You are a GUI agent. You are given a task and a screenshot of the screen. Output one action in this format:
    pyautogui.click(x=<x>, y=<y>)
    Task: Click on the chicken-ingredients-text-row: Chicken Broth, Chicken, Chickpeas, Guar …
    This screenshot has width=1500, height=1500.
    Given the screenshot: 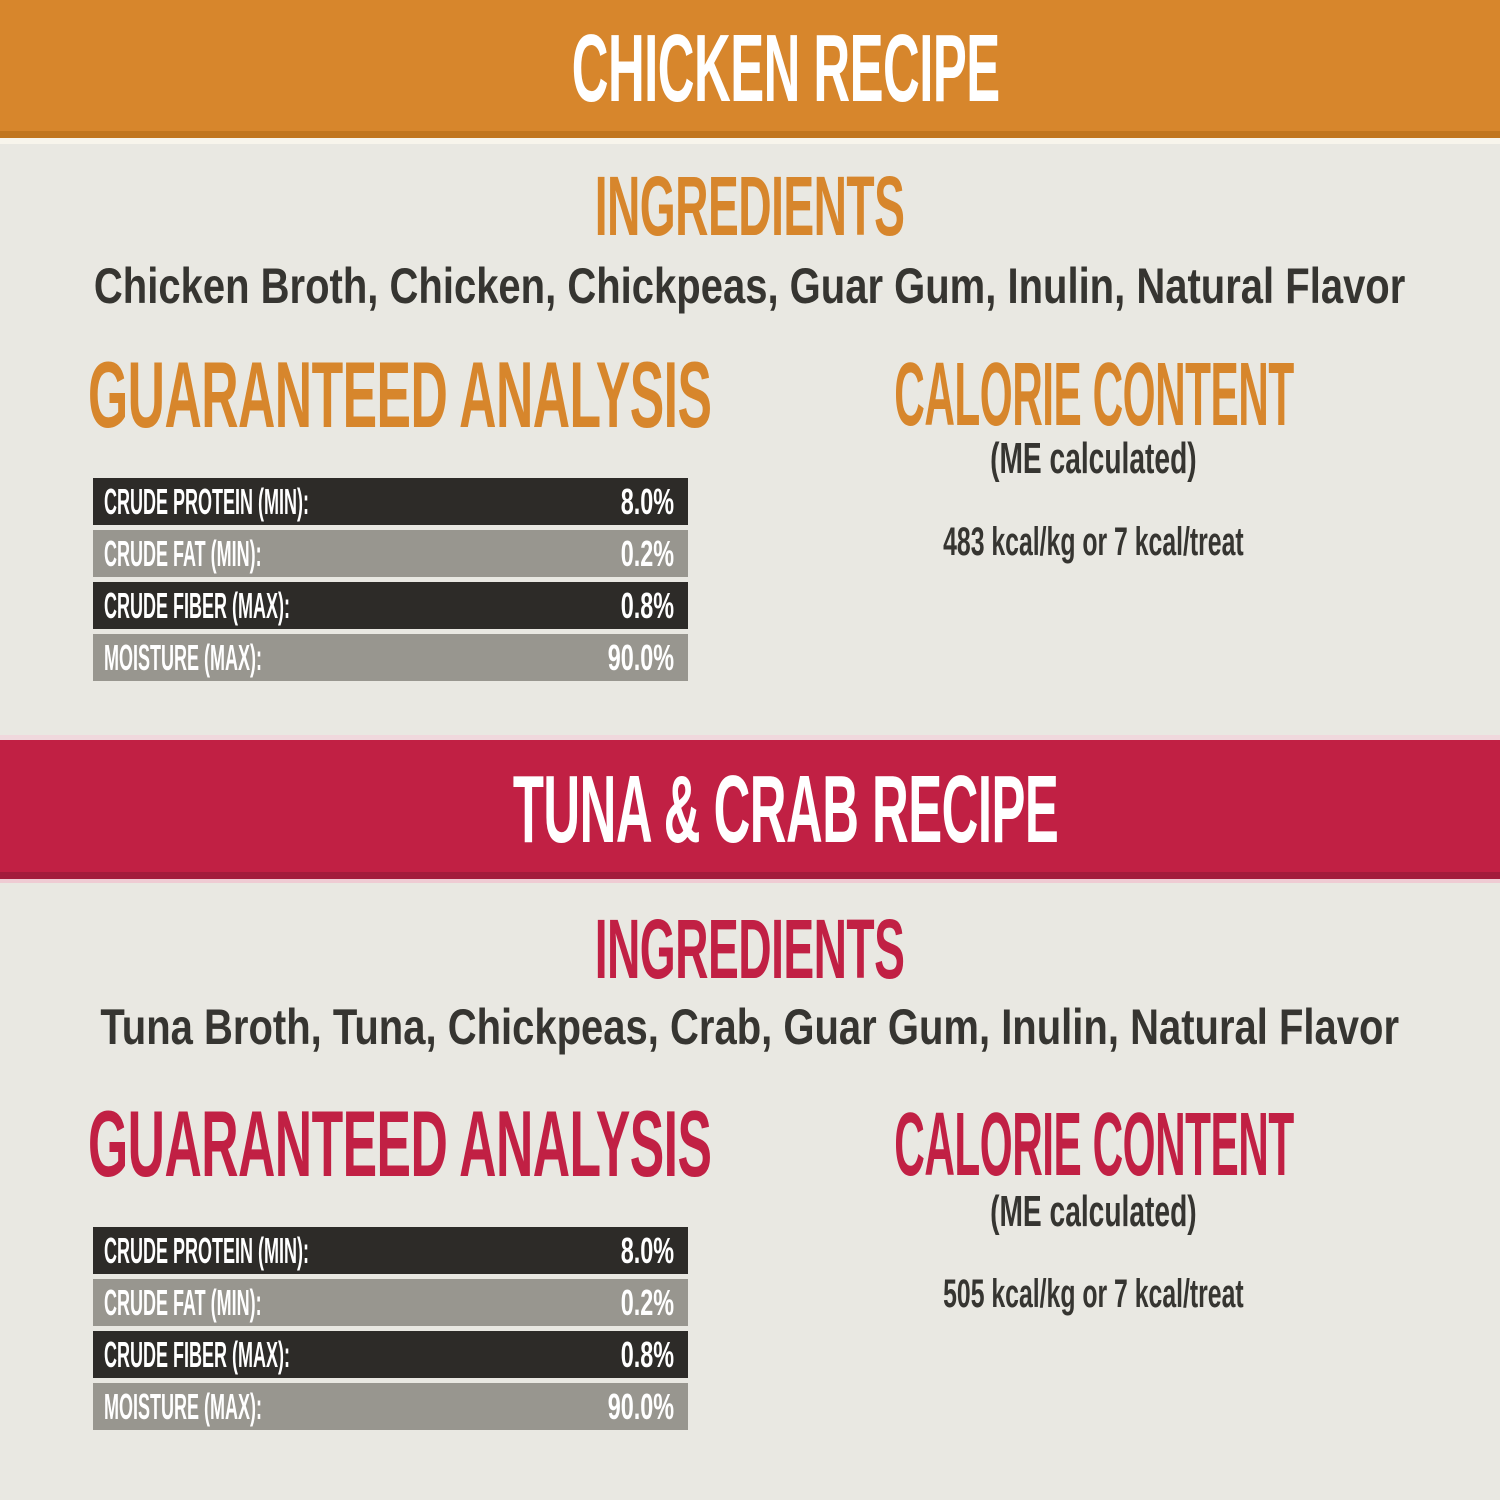 What is the action you would take?
    pyautogui.click(x=750, y=286)
    